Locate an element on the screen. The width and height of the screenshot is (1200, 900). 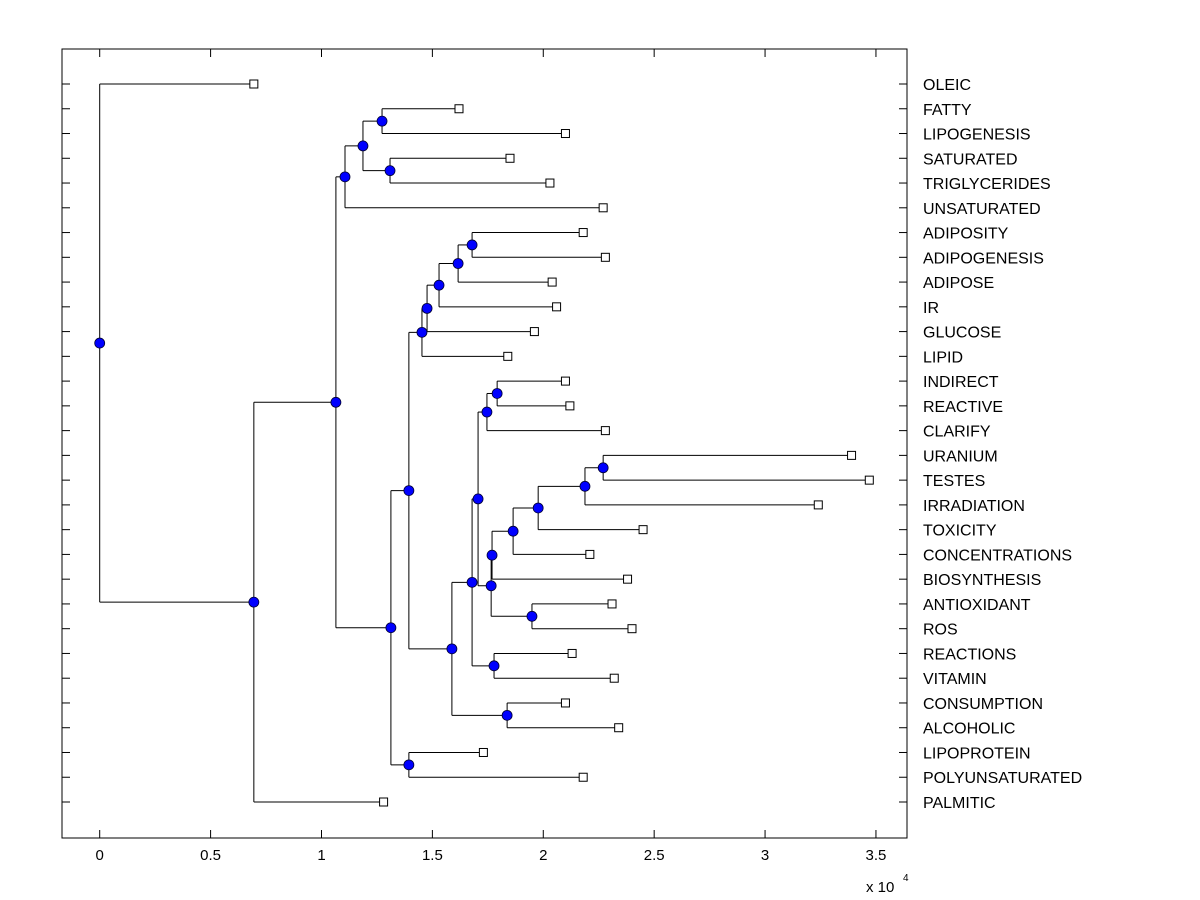
node-marker-n_Y is located at coordinates (513, 531).